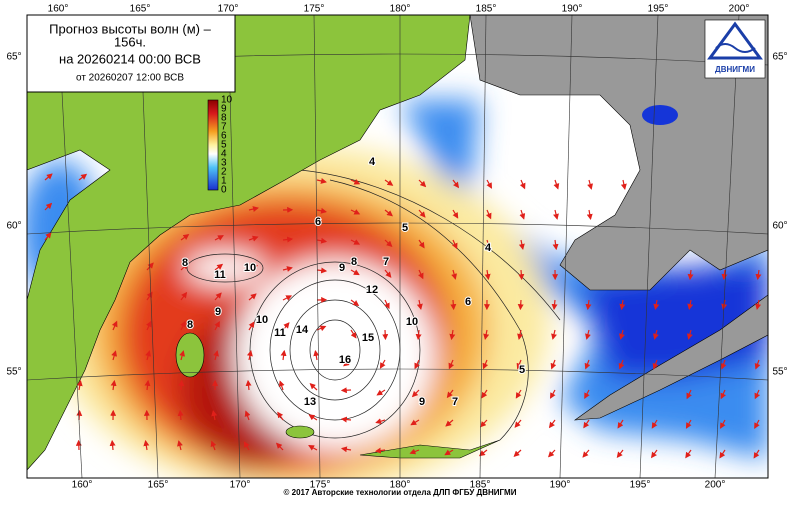 This screenshot has width=800, height=506. What do you see at coordinates (302, 330) in the screenshot?
I see `contour-label: 14` at bounding box center [302, 330].